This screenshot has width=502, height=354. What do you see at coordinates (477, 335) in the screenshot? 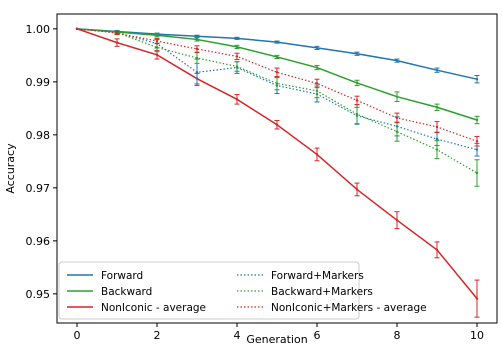
I see `x-tick-label: 10` at bounding box center [477, 335].